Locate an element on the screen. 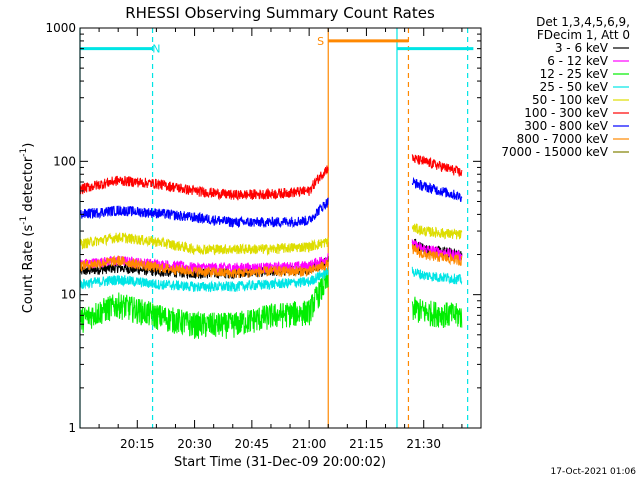 The width and height of the screenshot is (640, 480). footer-timestamp: 17-Oct-2021 01:06 is located at coordinates (594, 472).